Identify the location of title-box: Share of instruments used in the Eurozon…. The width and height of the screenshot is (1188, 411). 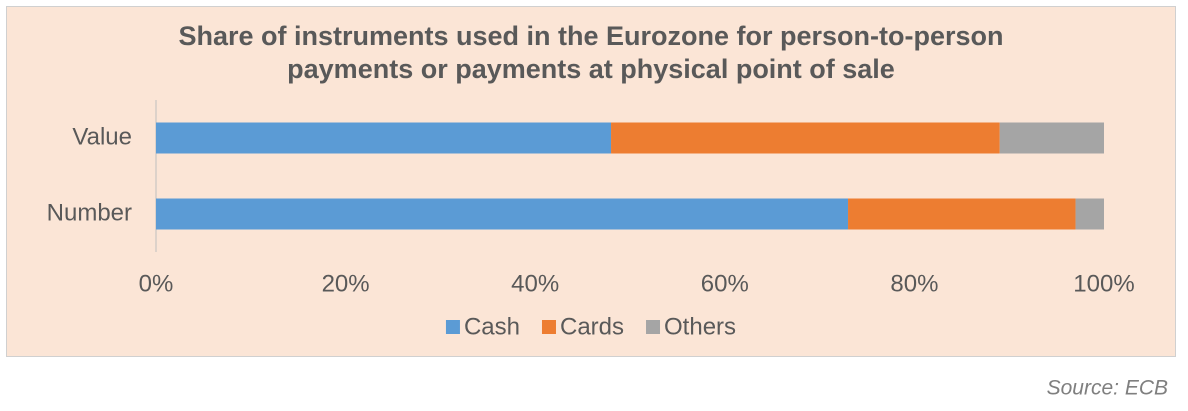
(591, 52).